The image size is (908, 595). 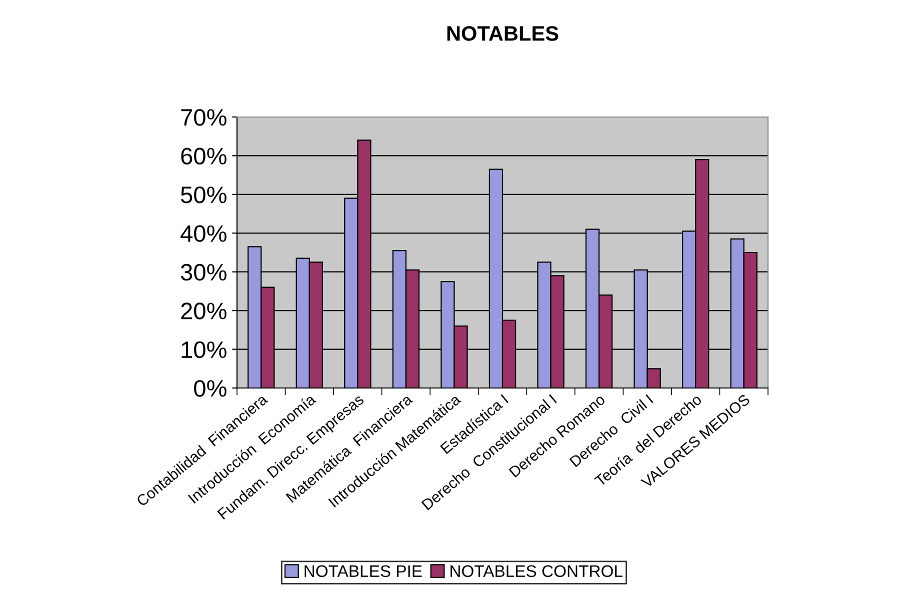 I want to click on y-tick-label: 0%, so click(x=210, y=388).